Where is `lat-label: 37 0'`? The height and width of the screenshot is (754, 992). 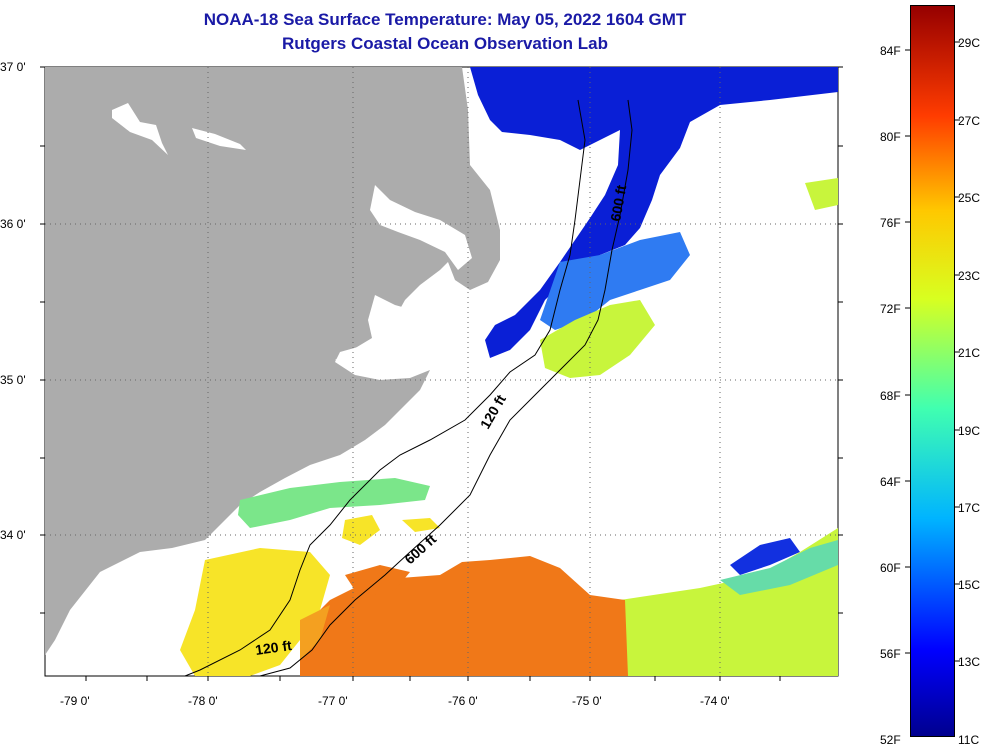 lat-label: 37 0' is located at coordinates (13, 67).